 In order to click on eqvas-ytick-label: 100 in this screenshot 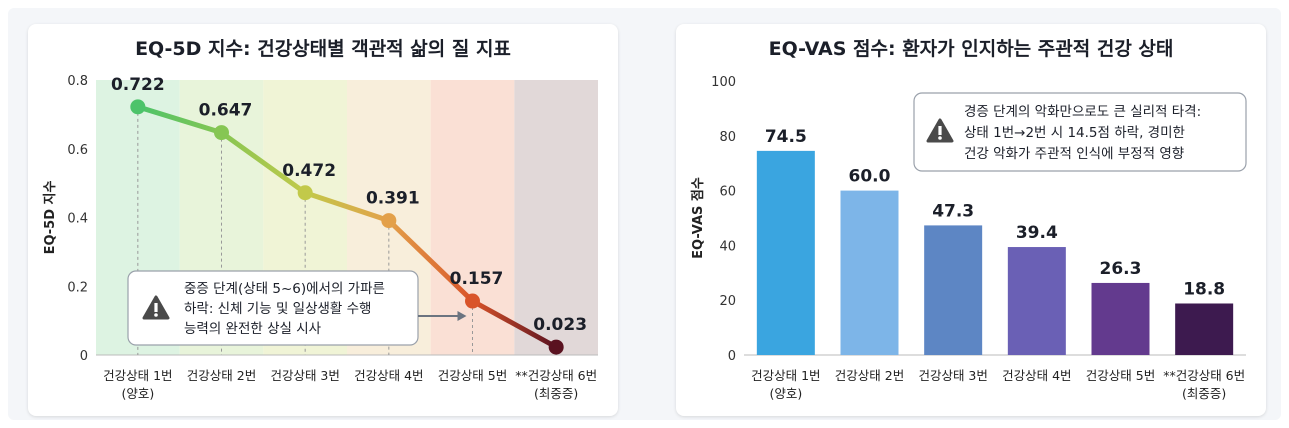, I will do `click(723, 82)`.